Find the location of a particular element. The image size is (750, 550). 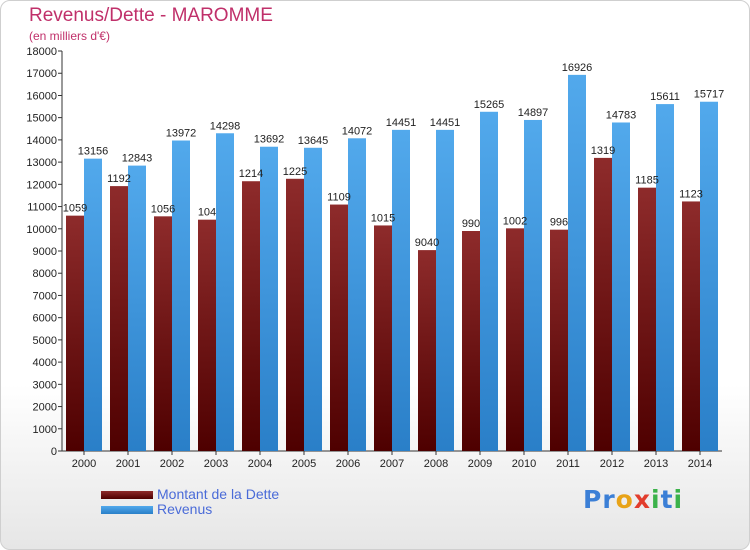

y-tick-label: 8000 is located at coordinates (45, 274).